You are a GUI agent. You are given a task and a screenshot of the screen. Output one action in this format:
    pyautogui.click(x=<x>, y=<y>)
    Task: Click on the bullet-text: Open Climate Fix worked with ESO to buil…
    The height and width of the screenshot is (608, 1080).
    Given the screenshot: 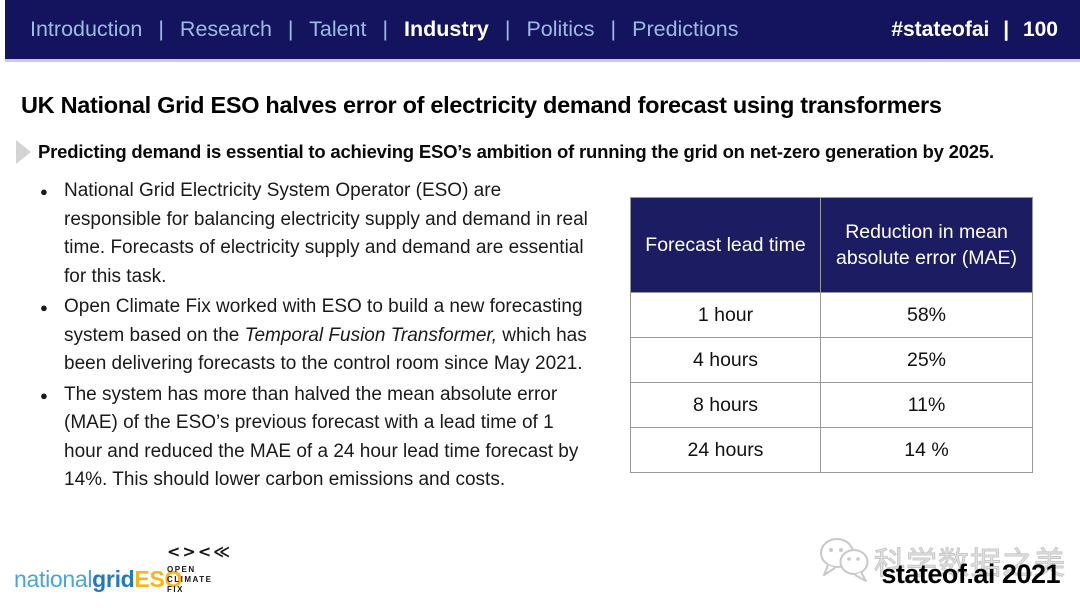 What is the action you would take?
    pyautogui.click(x=323, y=321)
    